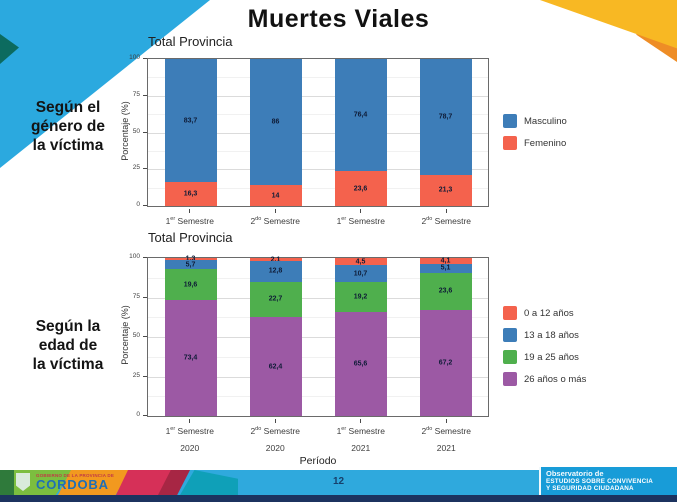  Describe the element at coordinates (68, 364) in the screenshot. I see `row-label-line: la víctima` at that location.